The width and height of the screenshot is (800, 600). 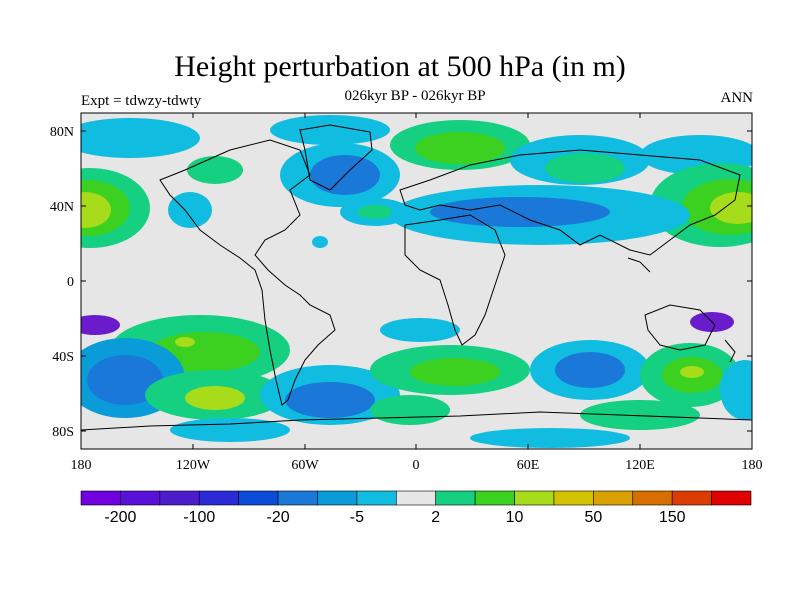 What do you see at coordinates (672, 517) in the screenshot?
I see `colorbar-label: 150` at bounding box center [672, 517].